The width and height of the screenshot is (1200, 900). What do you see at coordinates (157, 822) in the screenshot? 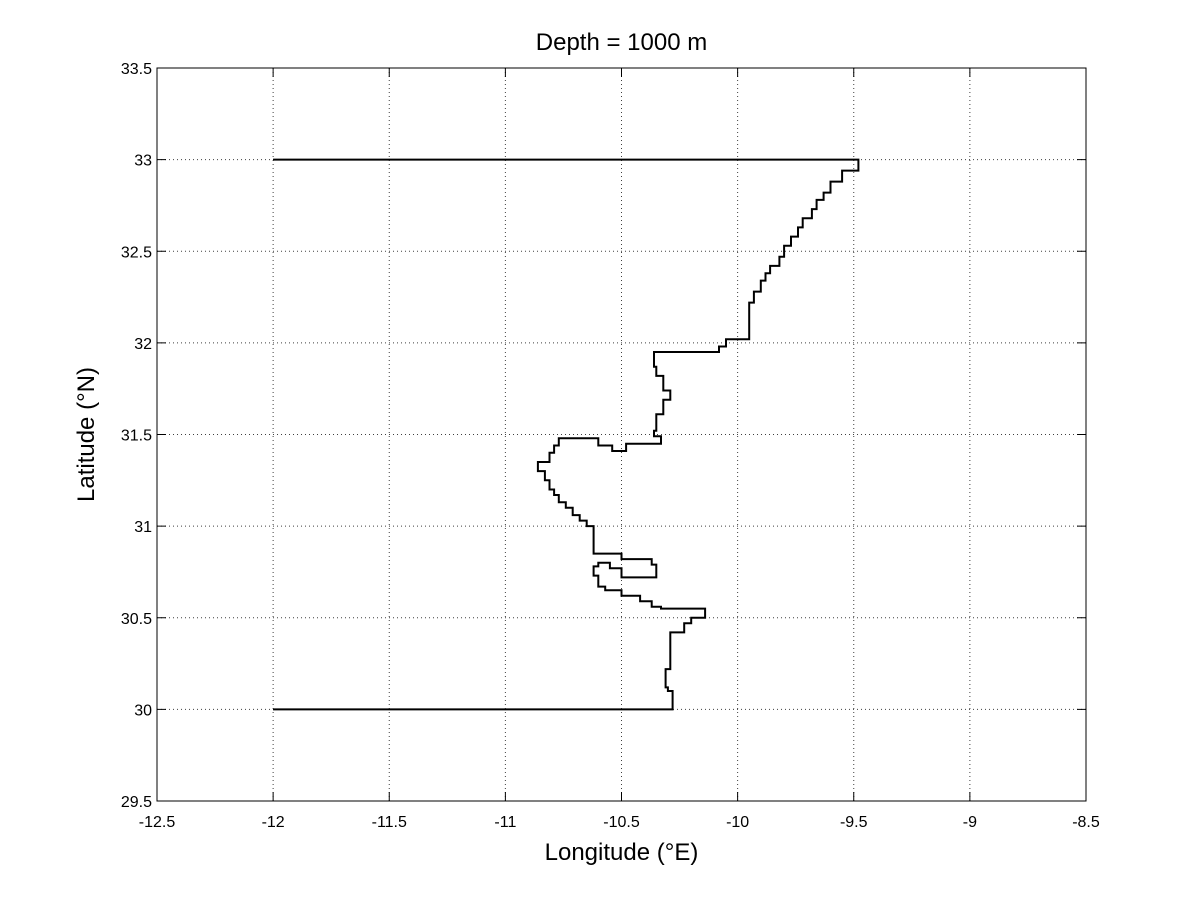
I see `x-tick-label: -12.5` at bounding box center [157, 822].